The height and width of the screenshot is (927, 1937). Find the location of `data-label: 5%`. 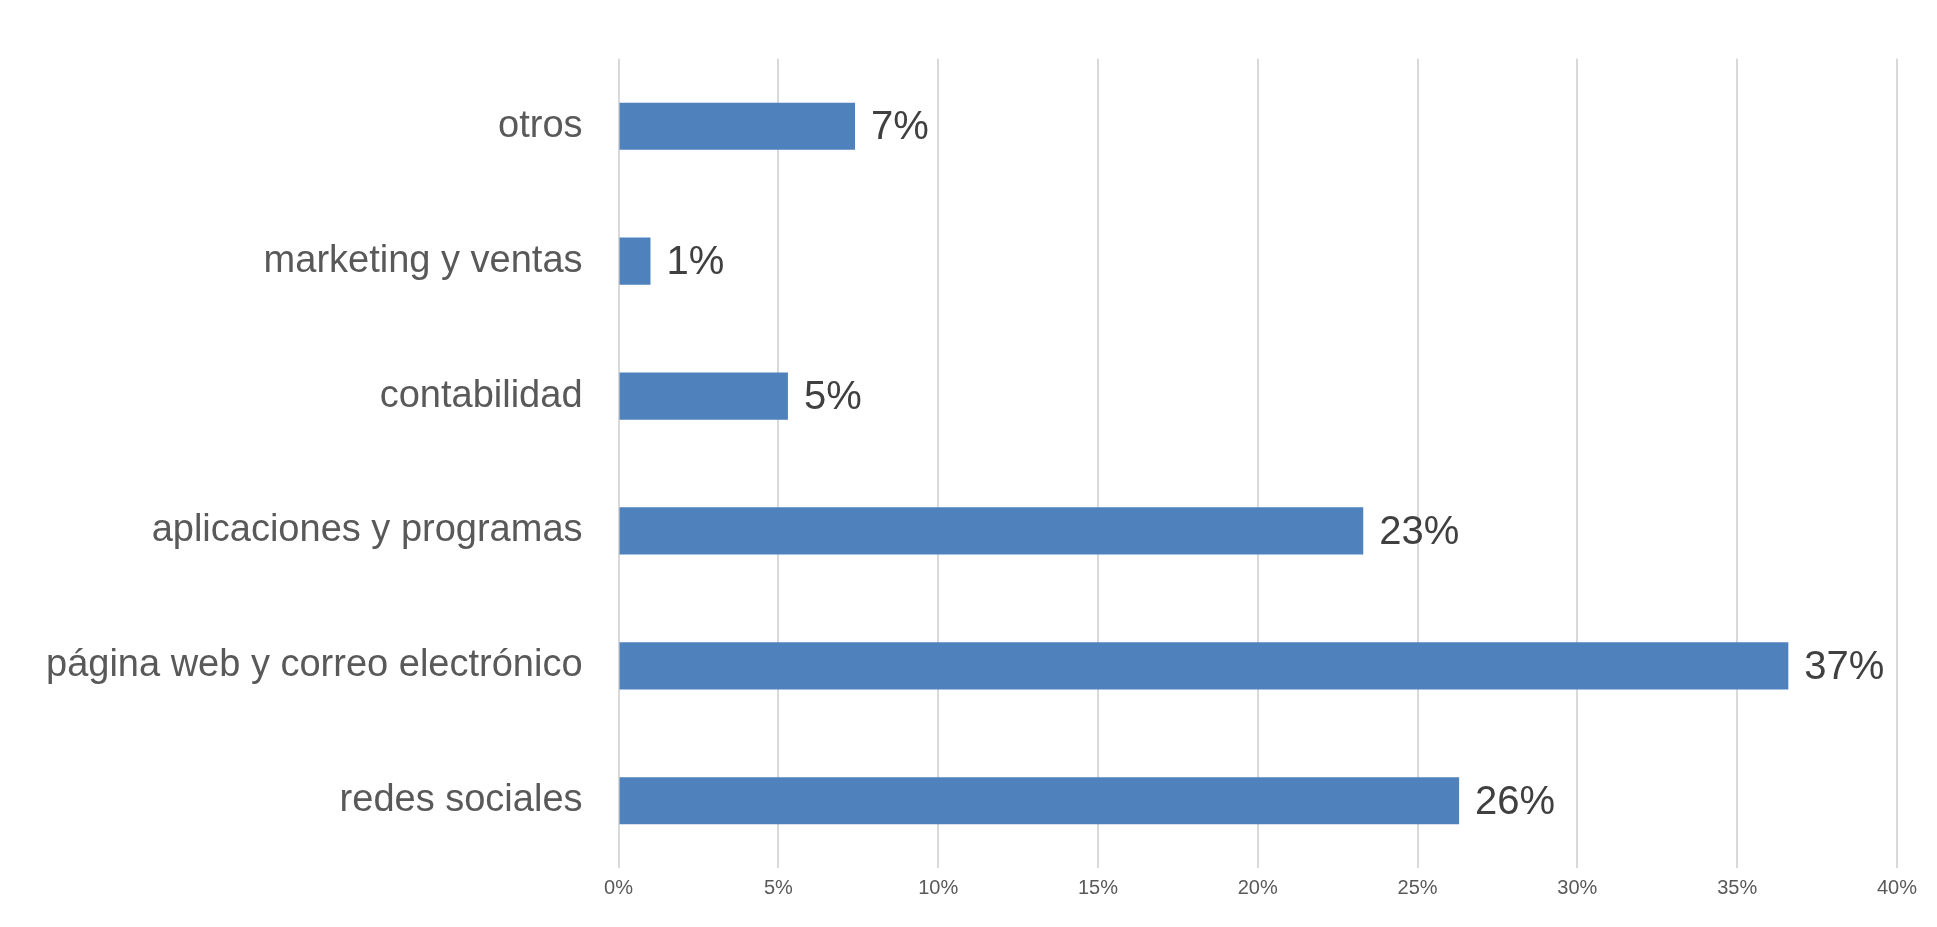

data-label: 5% is located at coordinates (832, 395).